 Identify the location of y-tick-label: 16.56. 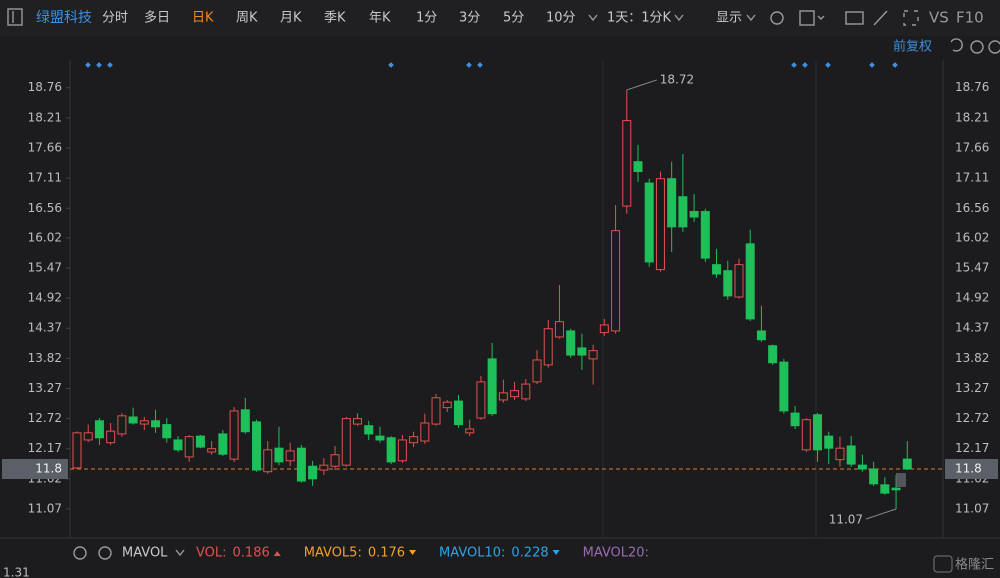
(45, 208).